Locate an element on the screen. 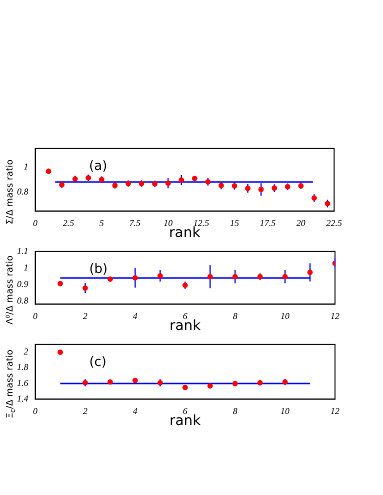 This screenshot has height=495, width=383. y-tick-label: 1.6 is located at coordinates (23, 383).